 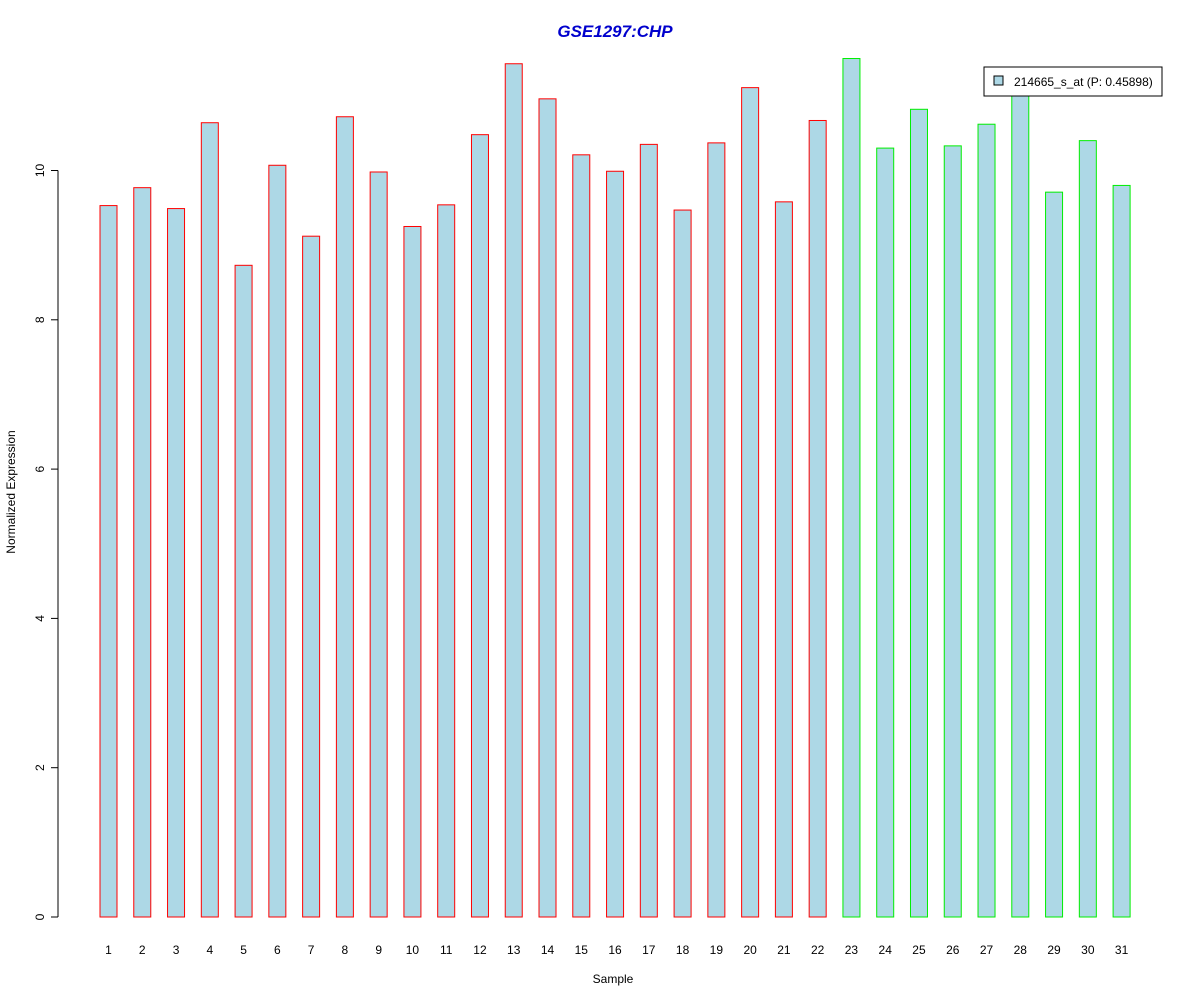 I want to click on x-axis-label: Sample, so click(x=613, y=979).